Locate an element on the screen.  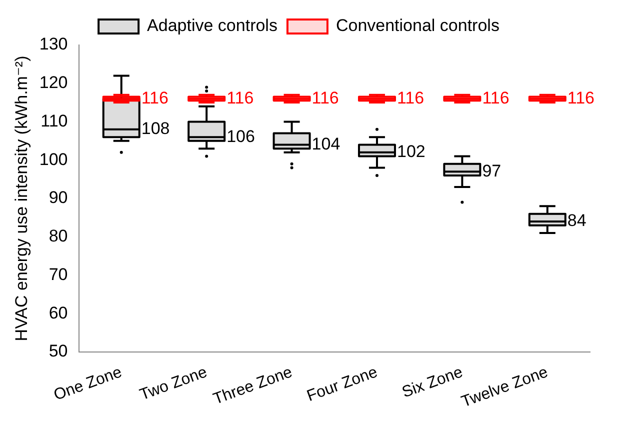
text: 104 is located at coordinates (326, 144).